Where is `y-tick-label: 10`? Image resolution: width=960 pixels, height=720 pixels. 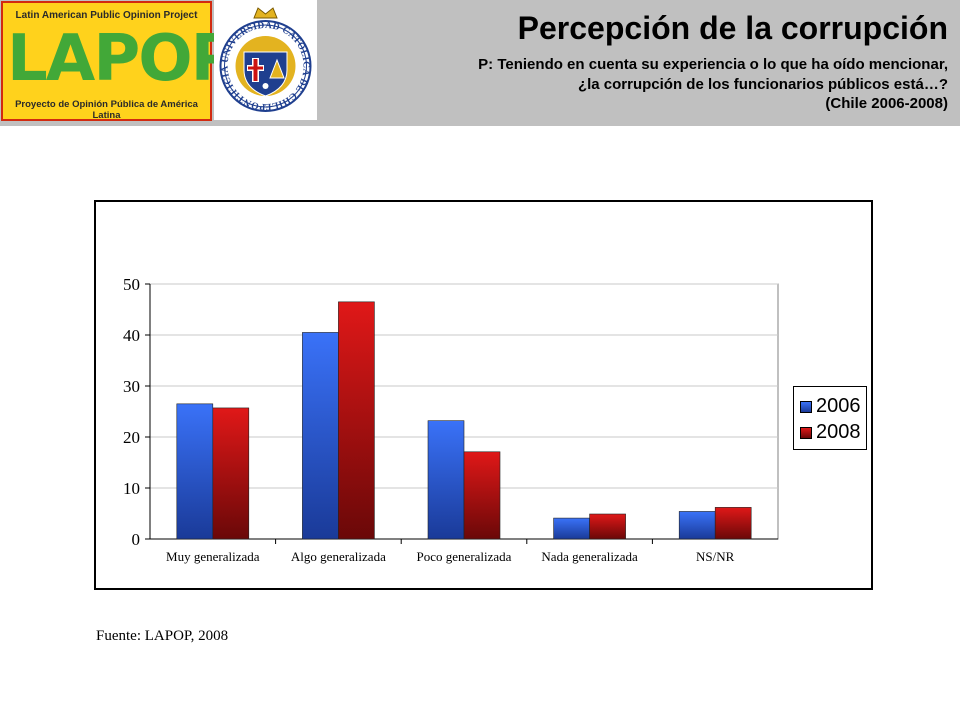 y-tick-label: 10 is located at coordinates (131, 488).